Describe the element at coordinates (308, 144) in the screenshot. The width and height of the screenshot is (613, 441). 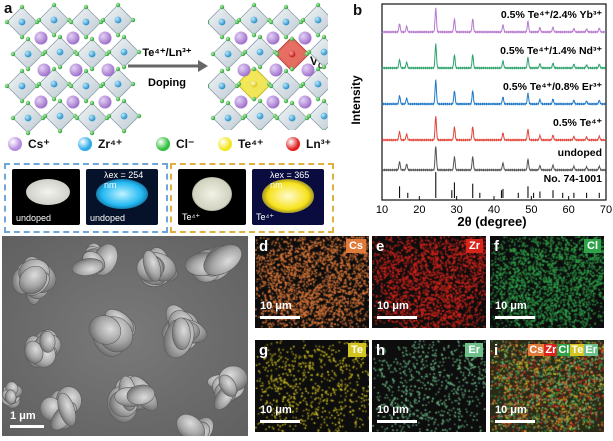
I see `legend-item: Ln³⁺` at that location.